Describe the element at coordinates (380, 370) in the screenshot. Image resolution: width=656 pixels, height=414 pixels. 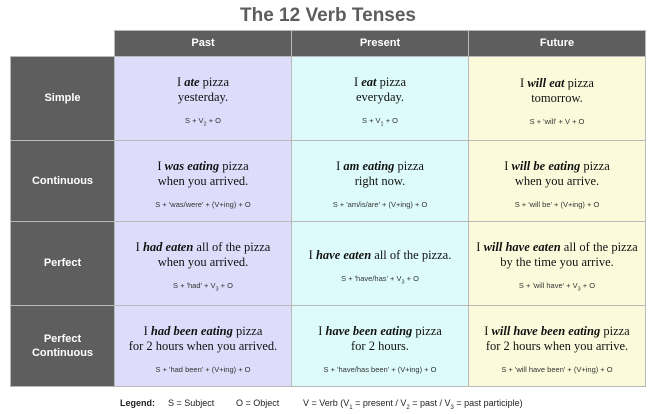
I see `formula: S + 'have/has been' + (V+ing) + O` at that location.